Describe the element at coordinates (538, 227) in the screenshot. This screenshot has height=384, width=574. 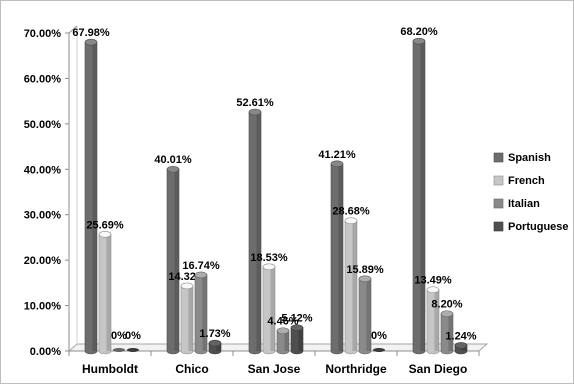
I see `legend-label-portuguese: Portuguese` at that location.